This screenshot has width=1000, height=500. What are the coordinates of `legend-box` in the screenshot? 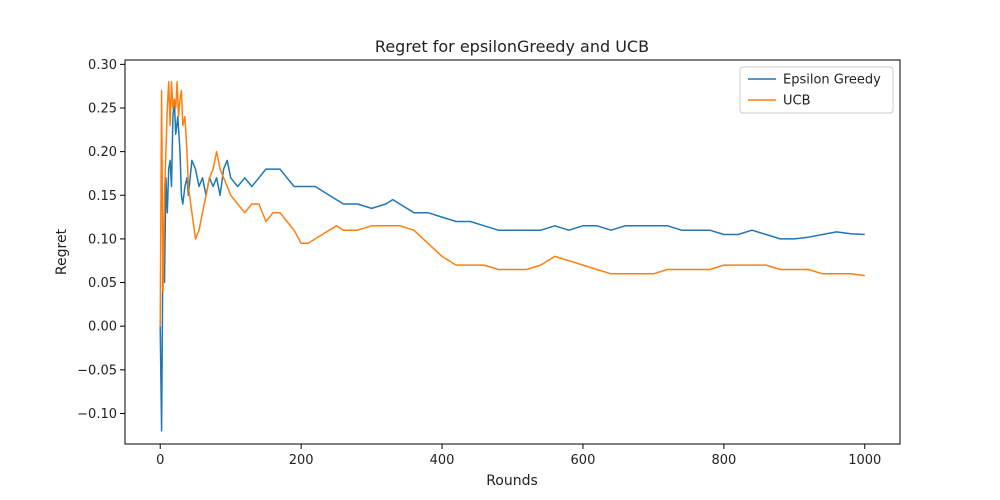 It's located at (816, 90).